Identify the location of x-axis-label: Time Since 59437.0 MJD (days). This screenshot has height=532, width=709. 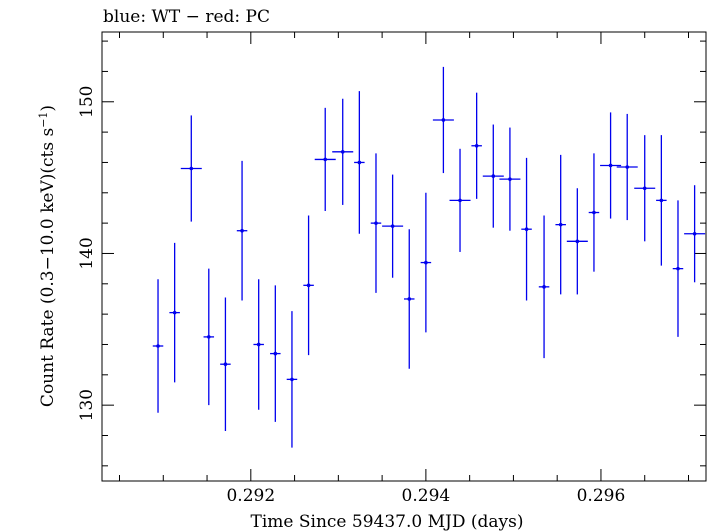
(387, 522).